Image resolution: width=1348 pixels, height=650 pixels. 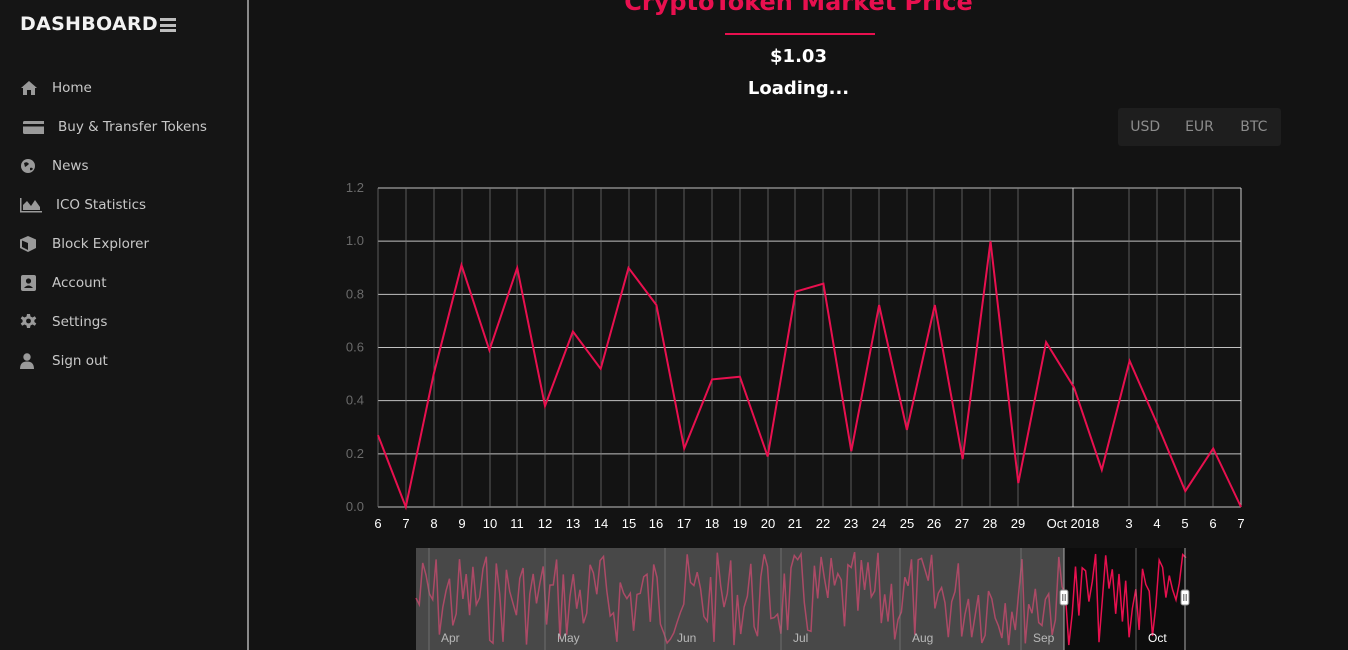 I want to click on x-tick-label: 17, so click(x=684, y=523).